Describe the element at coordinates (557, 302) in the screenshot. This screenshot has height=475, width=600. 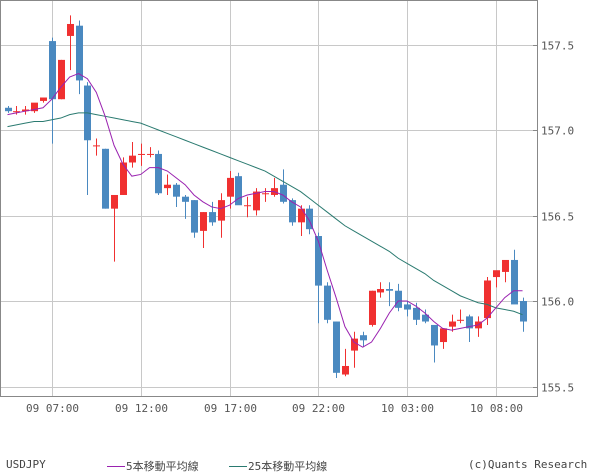
I see `y-tick-label: 156.0` at that location.